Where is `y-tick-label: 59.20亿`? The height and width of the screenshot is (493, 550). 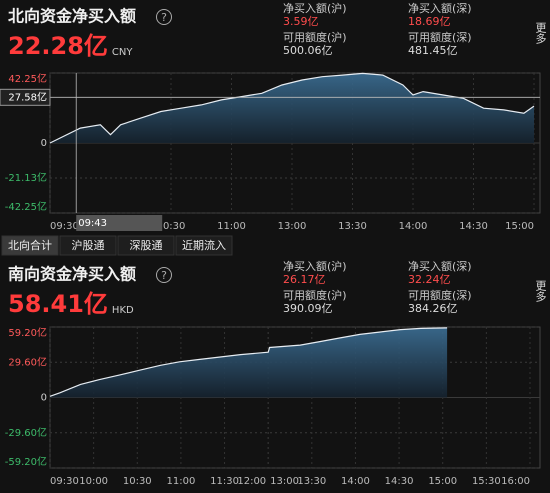
y-tick-label: 59.20亿 is located at coordinates (27, 332).